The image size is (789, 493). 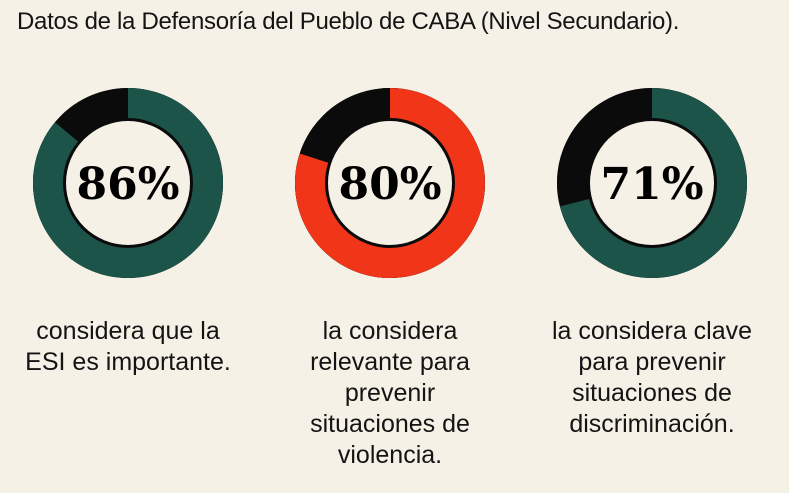 I want to click on donut-caption: considera que la ESI es importante., so click(x=128, y=346).